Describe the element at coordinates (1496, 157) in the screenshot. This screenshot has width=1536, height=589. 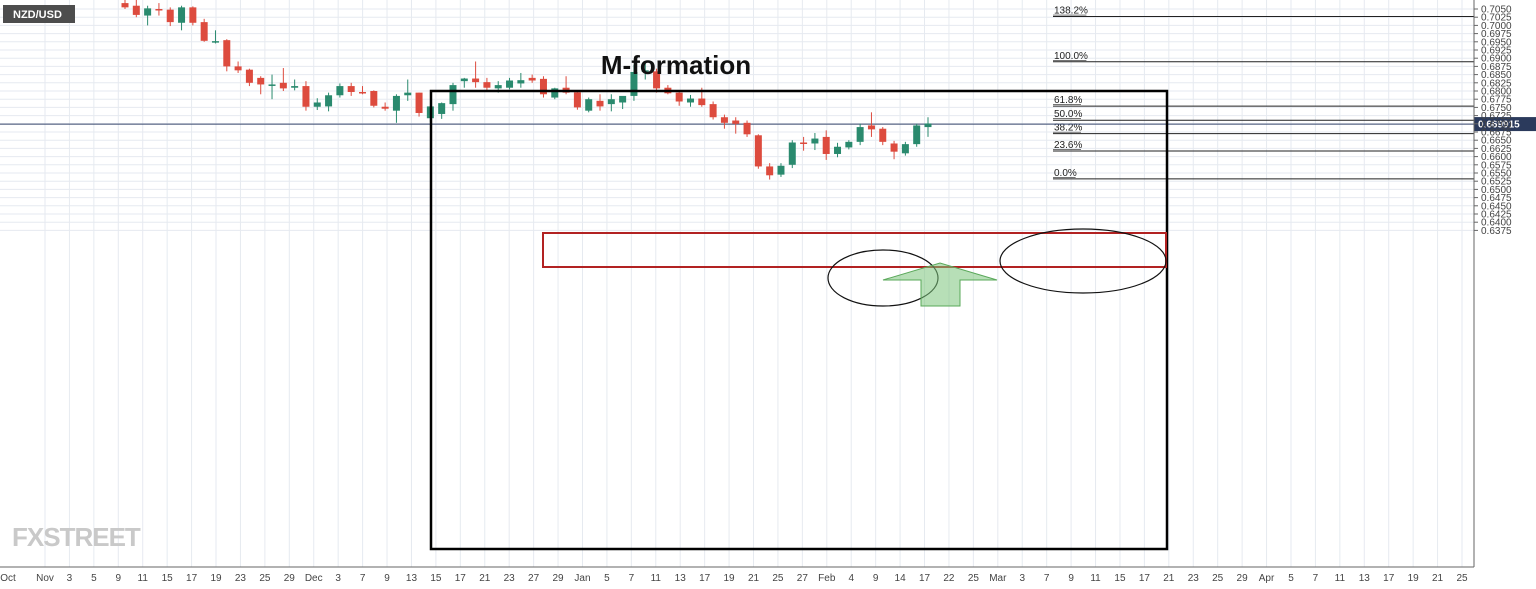
I see `price-tick-label: 0.6600` at that location.